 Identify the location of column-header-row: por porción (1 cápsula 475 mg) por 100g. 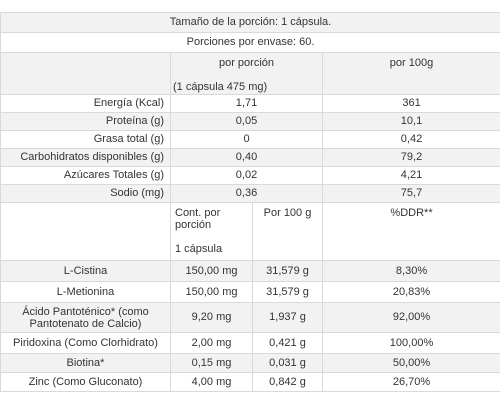
(250, 73).